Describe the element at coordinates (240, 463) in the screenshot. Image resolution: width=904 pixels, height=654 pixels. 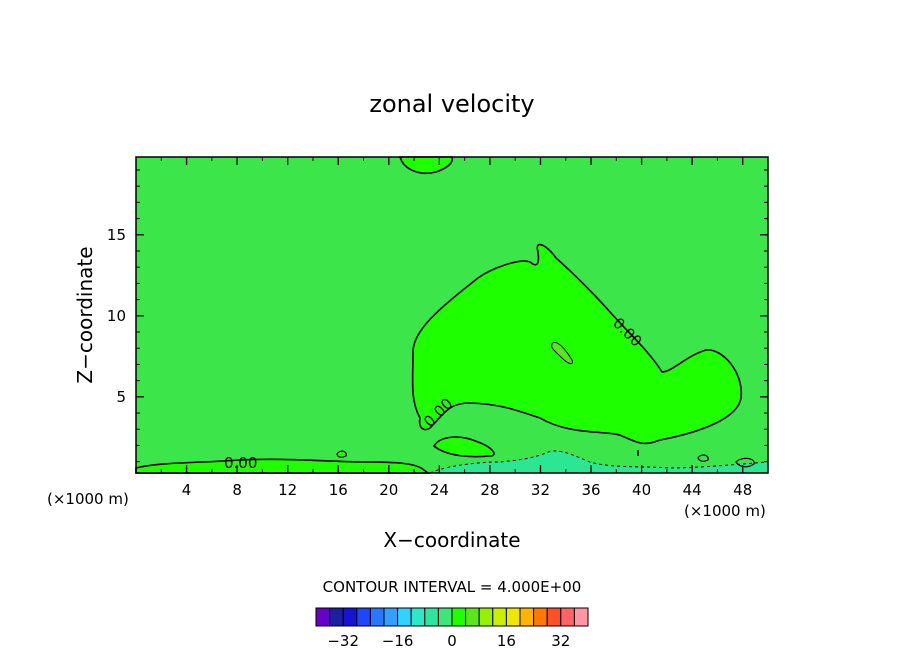
I see `contour-label-1: 0.00` at that location.